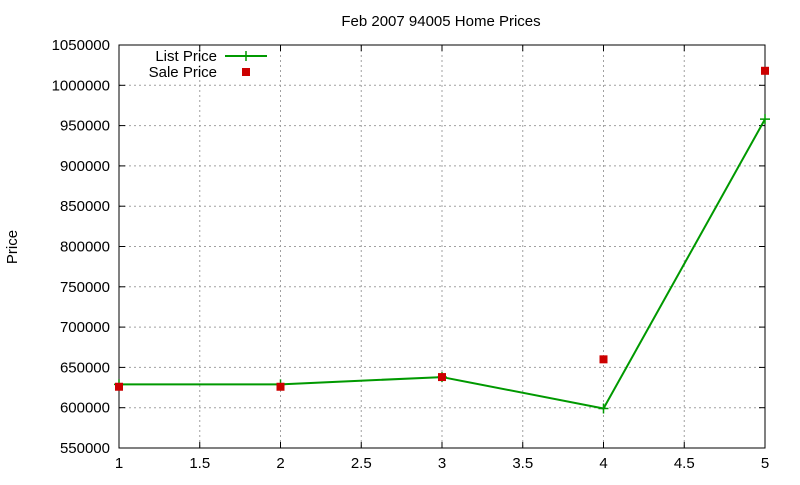 The image size is (800, 485). I want to click on x-tick-label: 1, so click(119, 463).